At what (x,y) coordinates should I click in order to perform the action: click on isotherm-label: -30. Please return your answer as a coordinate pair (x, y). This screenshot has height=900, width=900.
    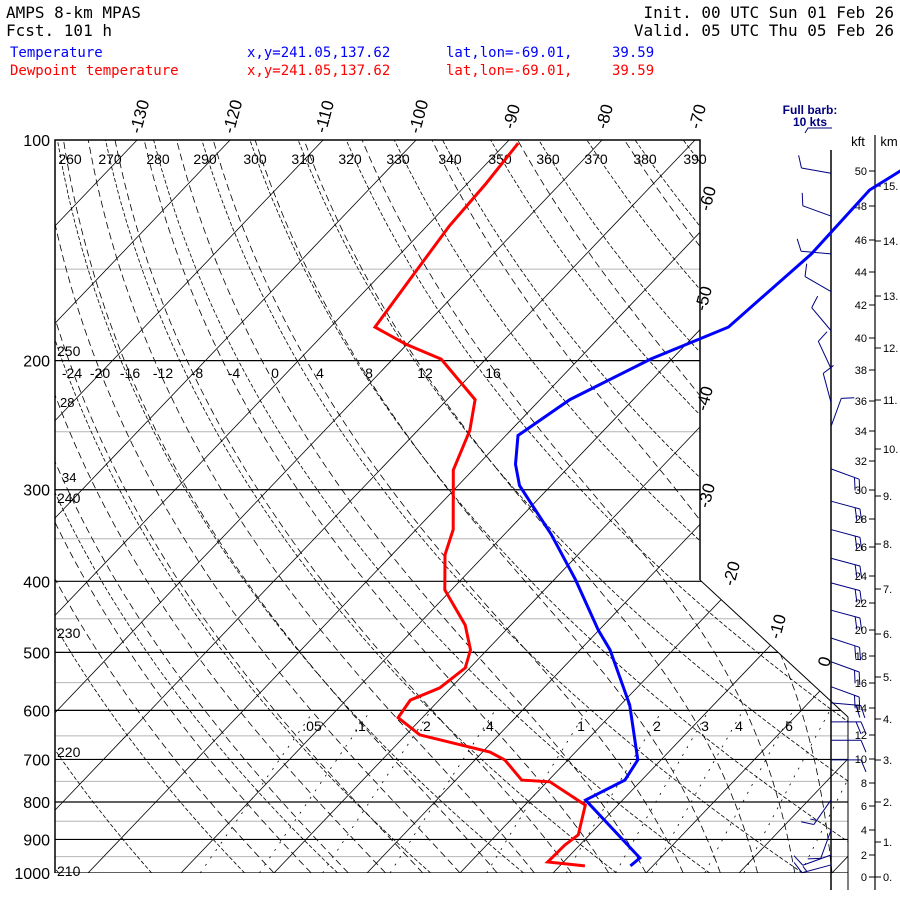
    Looking at the image, I should click on (706, 495).